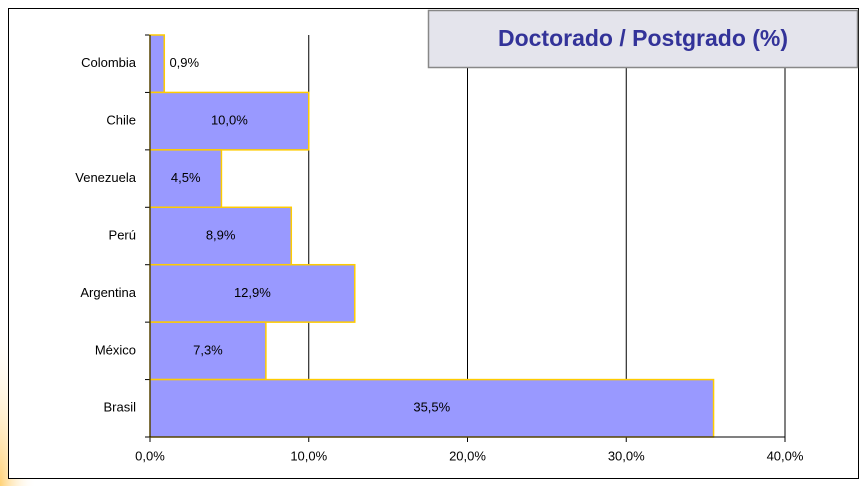  I want to click on data-label: 8,9%, so click(221, 234).